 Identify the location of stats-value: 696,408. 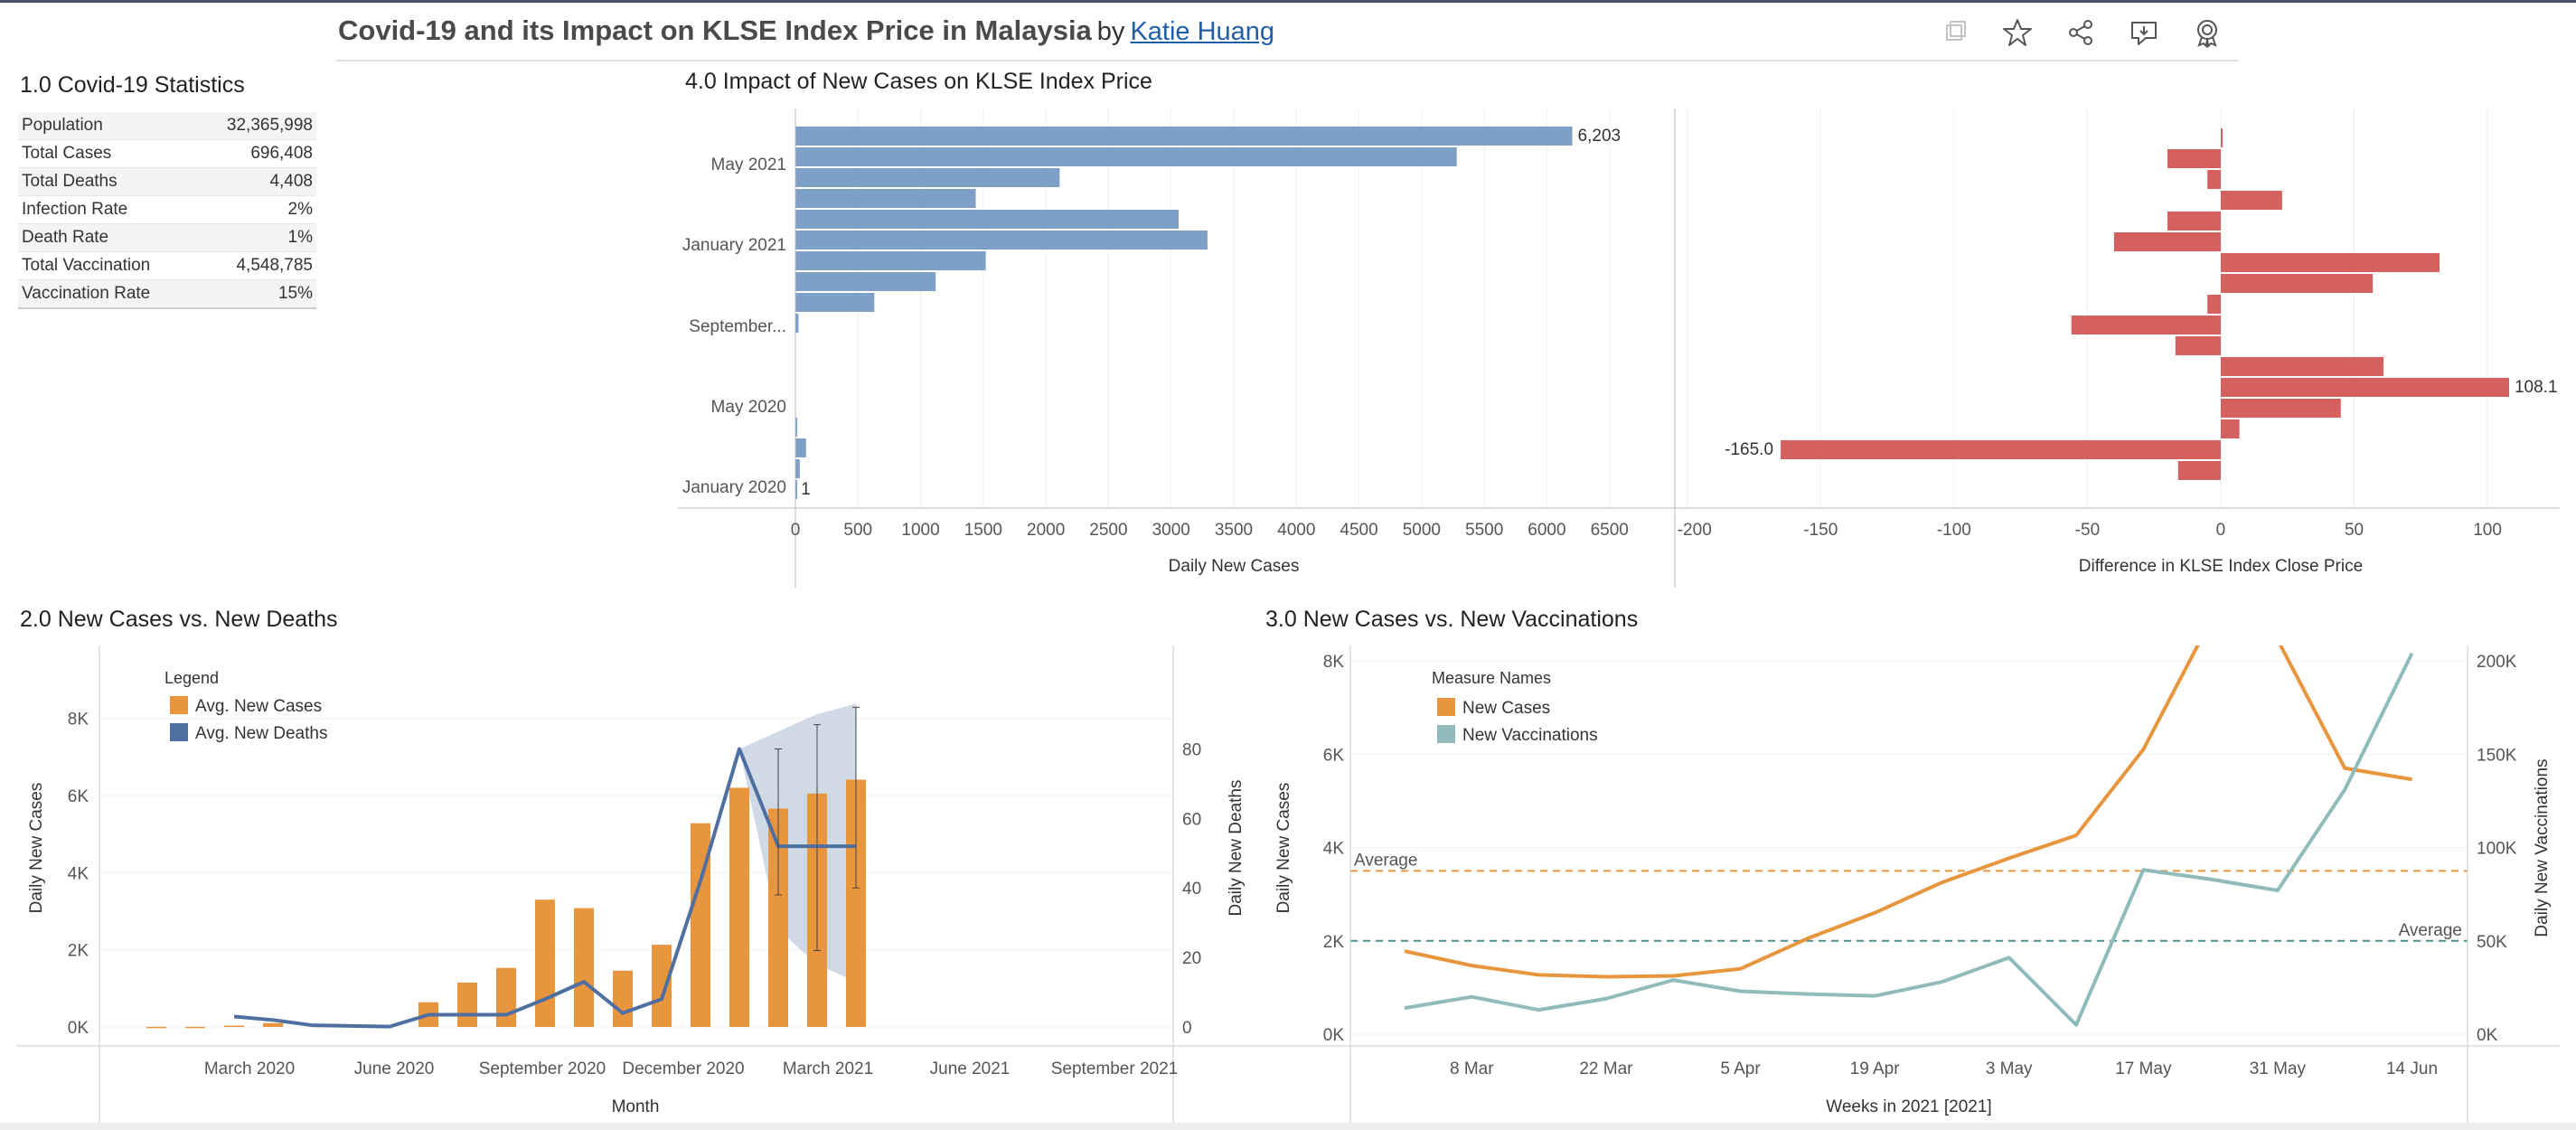
(255, 153).